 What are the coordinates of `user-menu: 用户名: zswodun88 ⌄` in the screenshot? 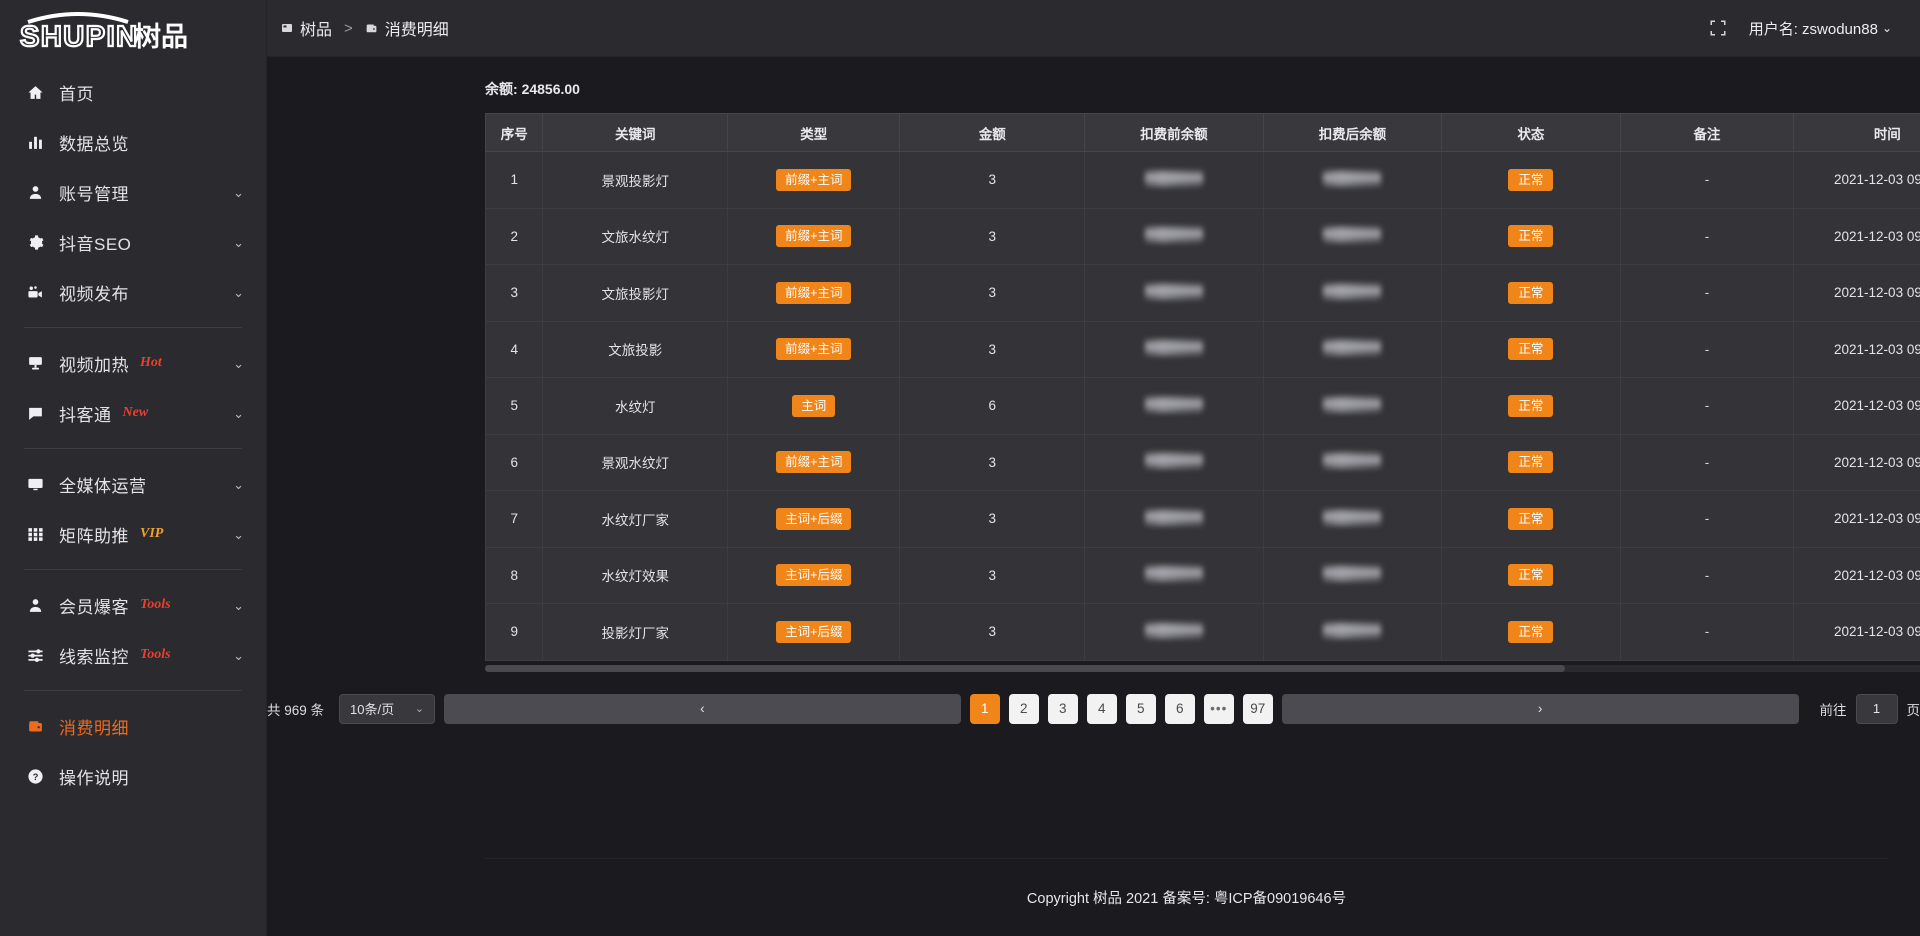 It's located at (1820, 28).